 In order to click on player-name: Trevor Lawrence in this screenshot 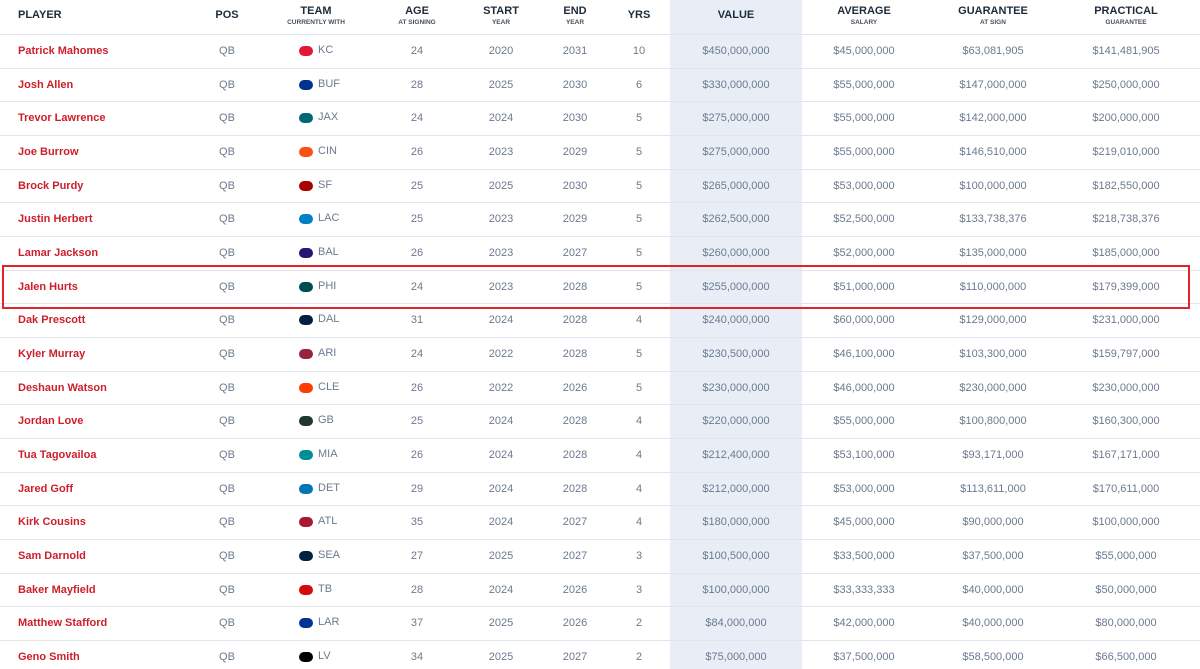, I will do `click(62, 118)`.